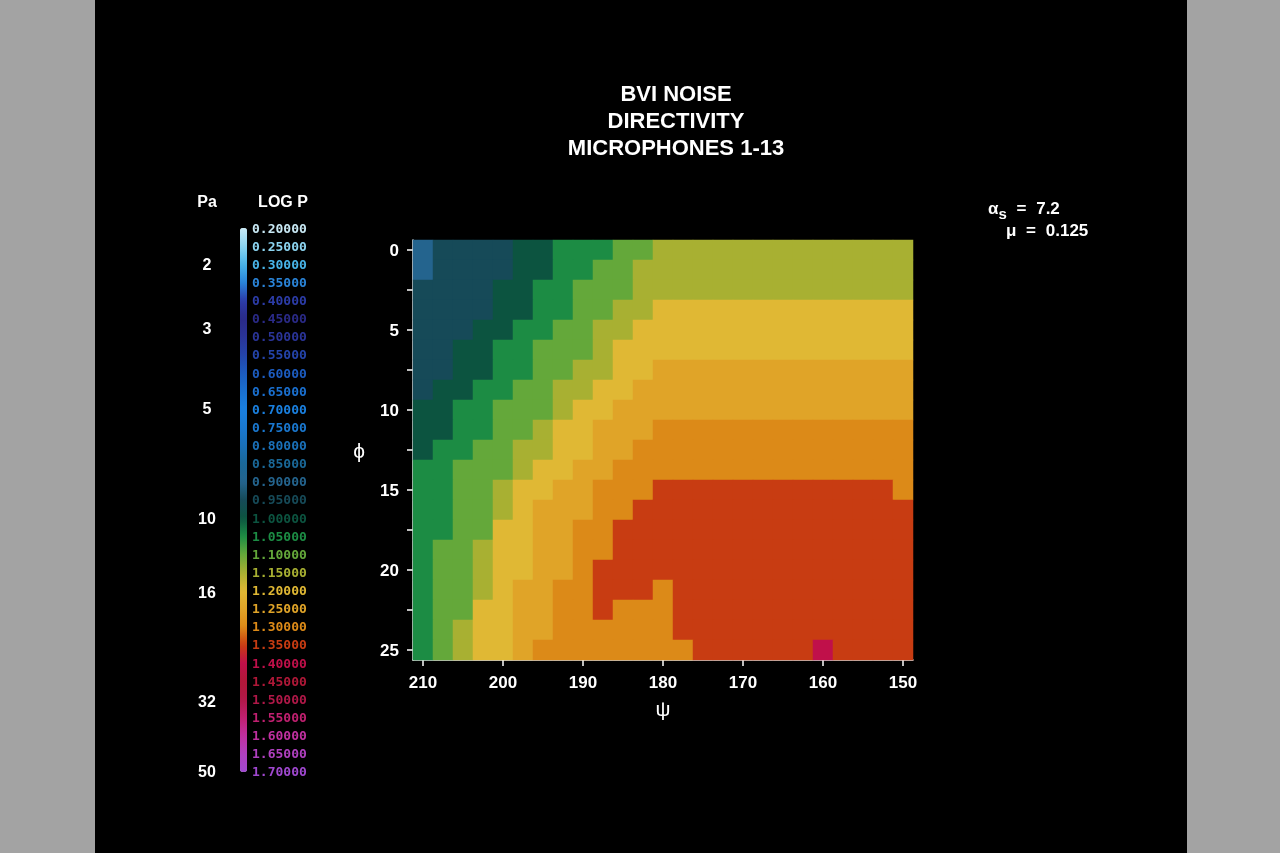 The width and height of the screenshot is (1280, 853). Describe the element at coordinates (279, 554) in the screenshot. I see `color-bar-label: 1.10000` at that location.